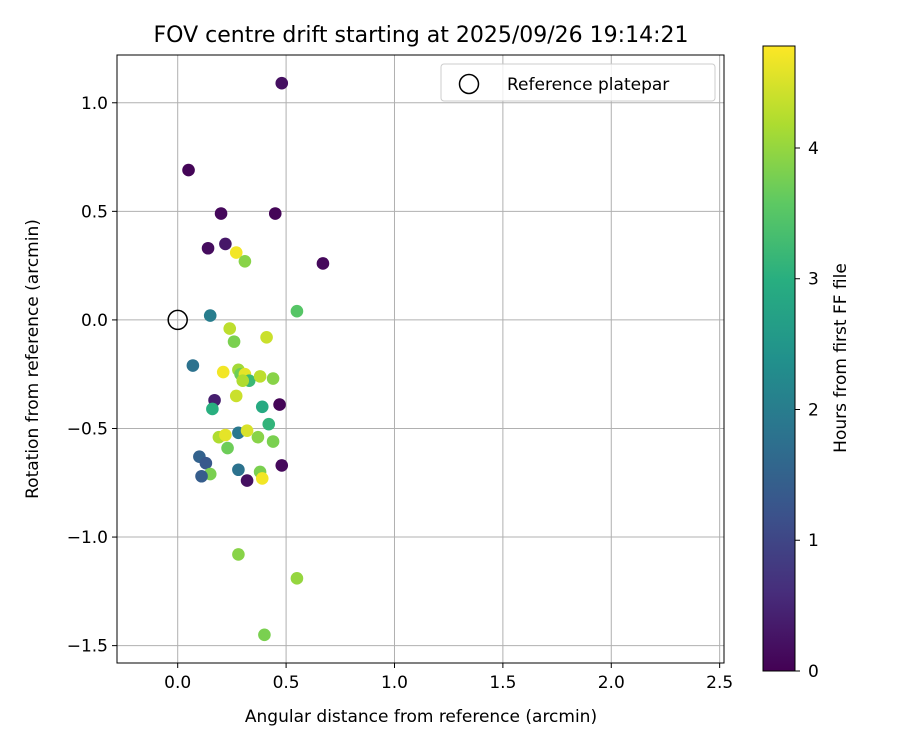 The width and height of the screenshot is (900, 750). What do you see at coordinates (813, 280) in the screenshot?
I see `colorbar-tick-label: 3` at bounding box center [813, 280].